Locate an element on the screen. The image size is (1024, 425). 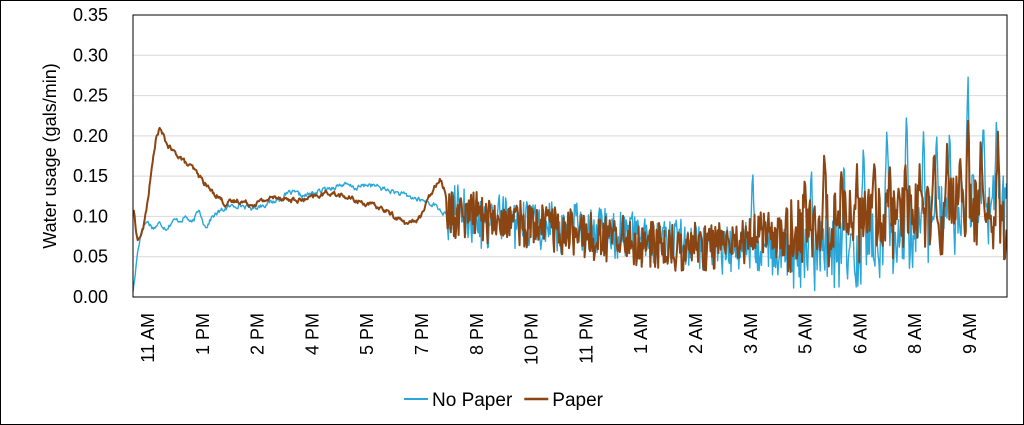
x-tick-label: 11 PM is located at coordinates (586, 338).